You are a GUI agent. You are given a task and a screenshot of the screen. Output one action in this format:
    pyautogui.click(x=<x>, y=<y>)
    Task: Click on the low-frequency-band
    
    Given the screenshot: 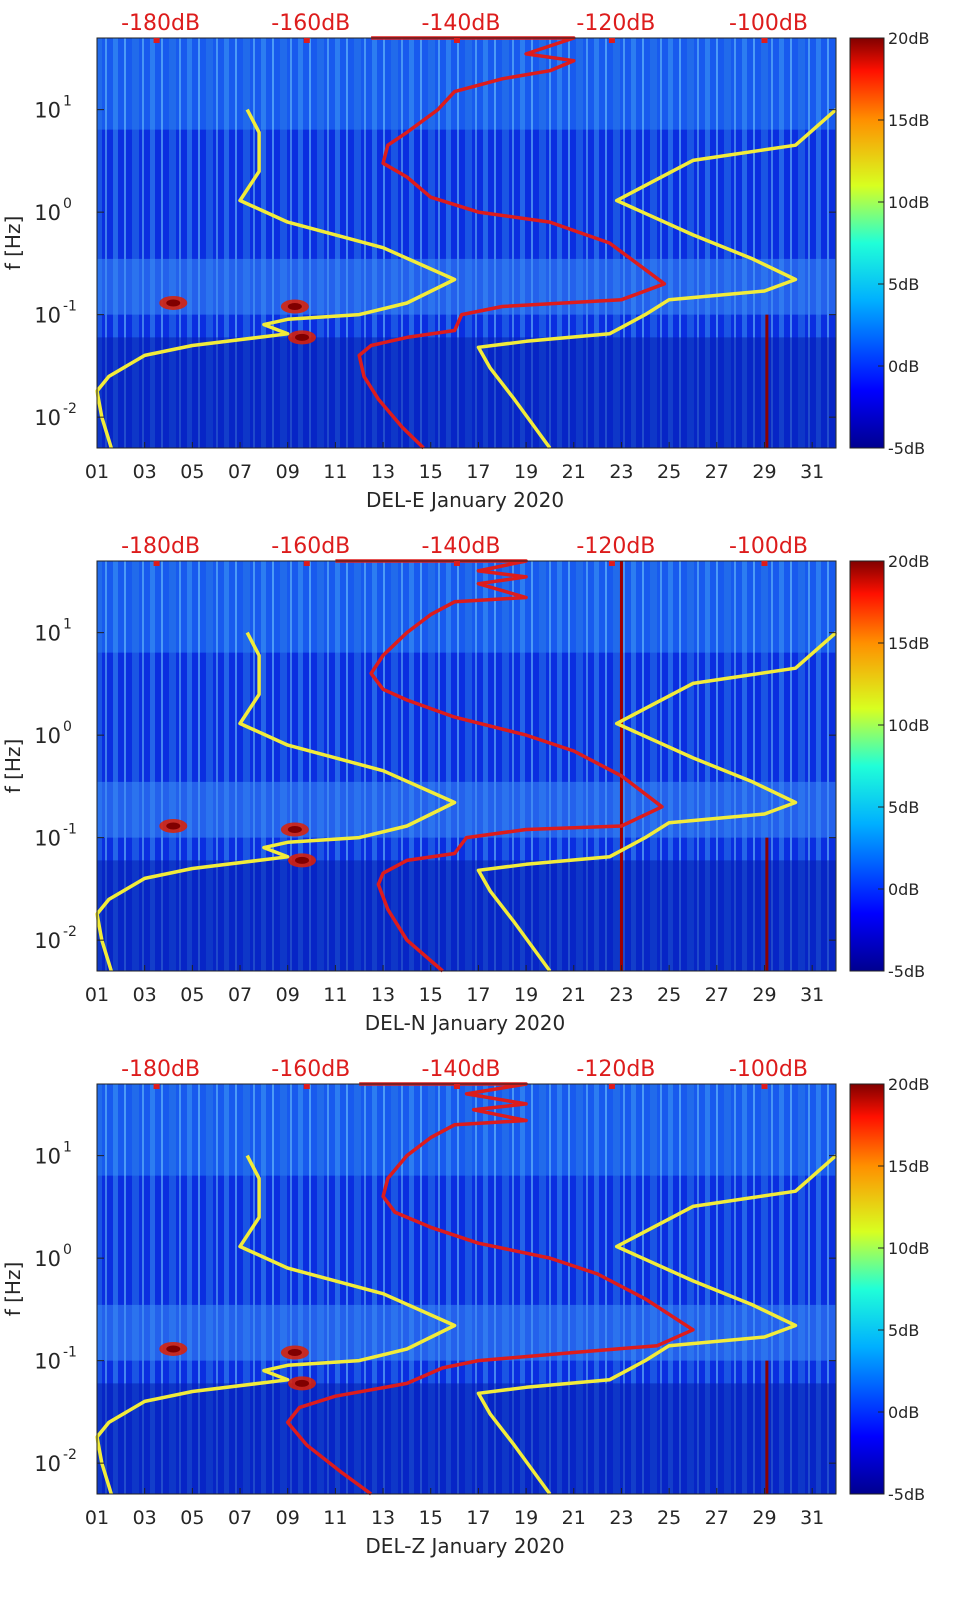 What is the action you would take?
    pyautogui.click(x=466, y=1438)
    